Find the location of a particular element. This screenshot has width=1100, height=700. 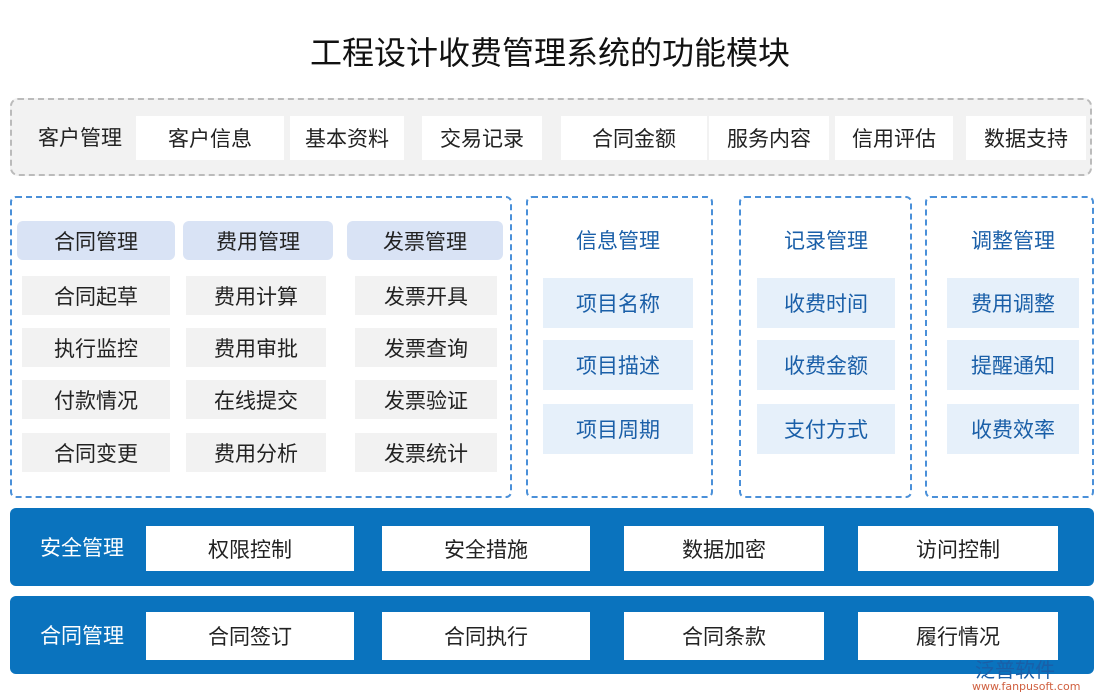

security-item: 权限控制 is located at coordinates (250, 548).